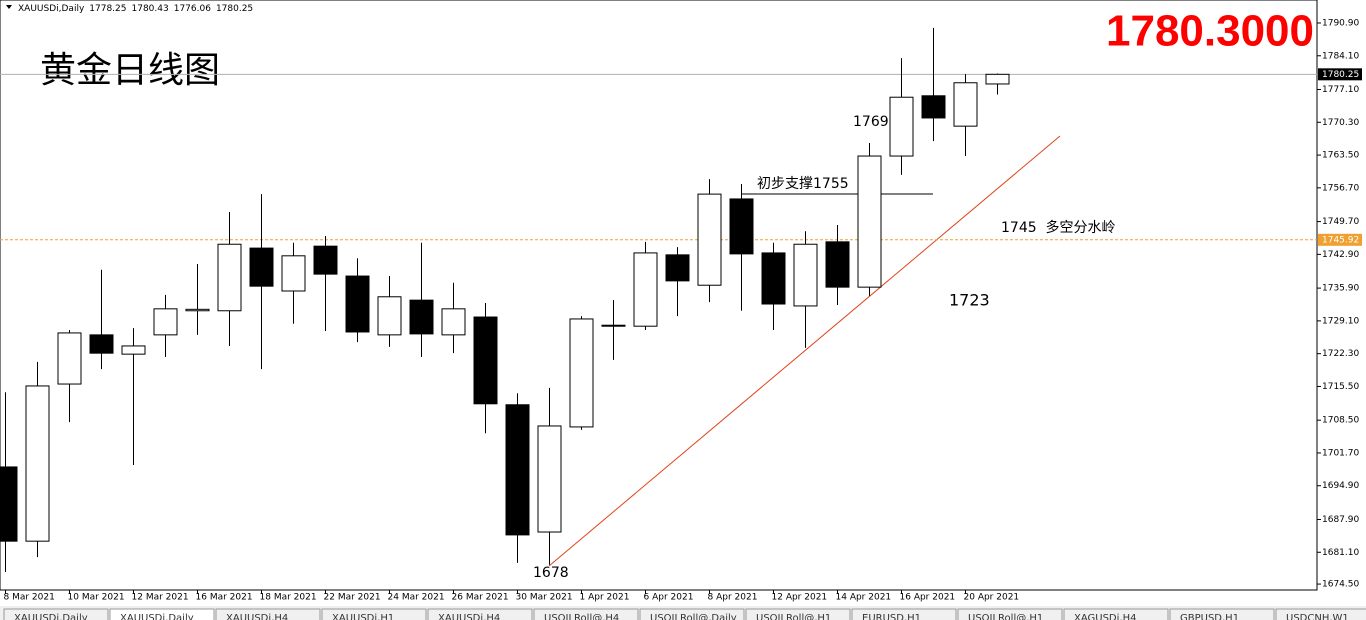 The height and width of the screenshot is (620, 1366). Describe the element at coordinates (800, 598) in the screenshot. I see `x-tick-label: 12 Apr 2021` at that location.